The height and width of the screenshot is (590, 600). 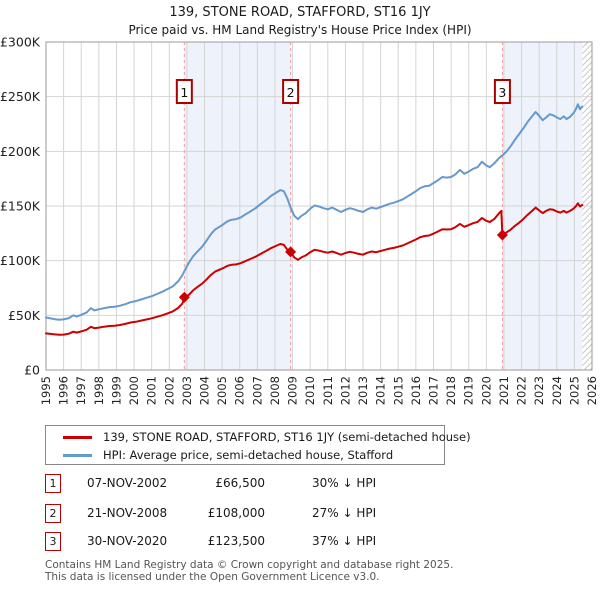 What do you see at coordinates (99, 390) in the screenshot?
I see `svg-text: 1998` at bounding box center [99, 390].